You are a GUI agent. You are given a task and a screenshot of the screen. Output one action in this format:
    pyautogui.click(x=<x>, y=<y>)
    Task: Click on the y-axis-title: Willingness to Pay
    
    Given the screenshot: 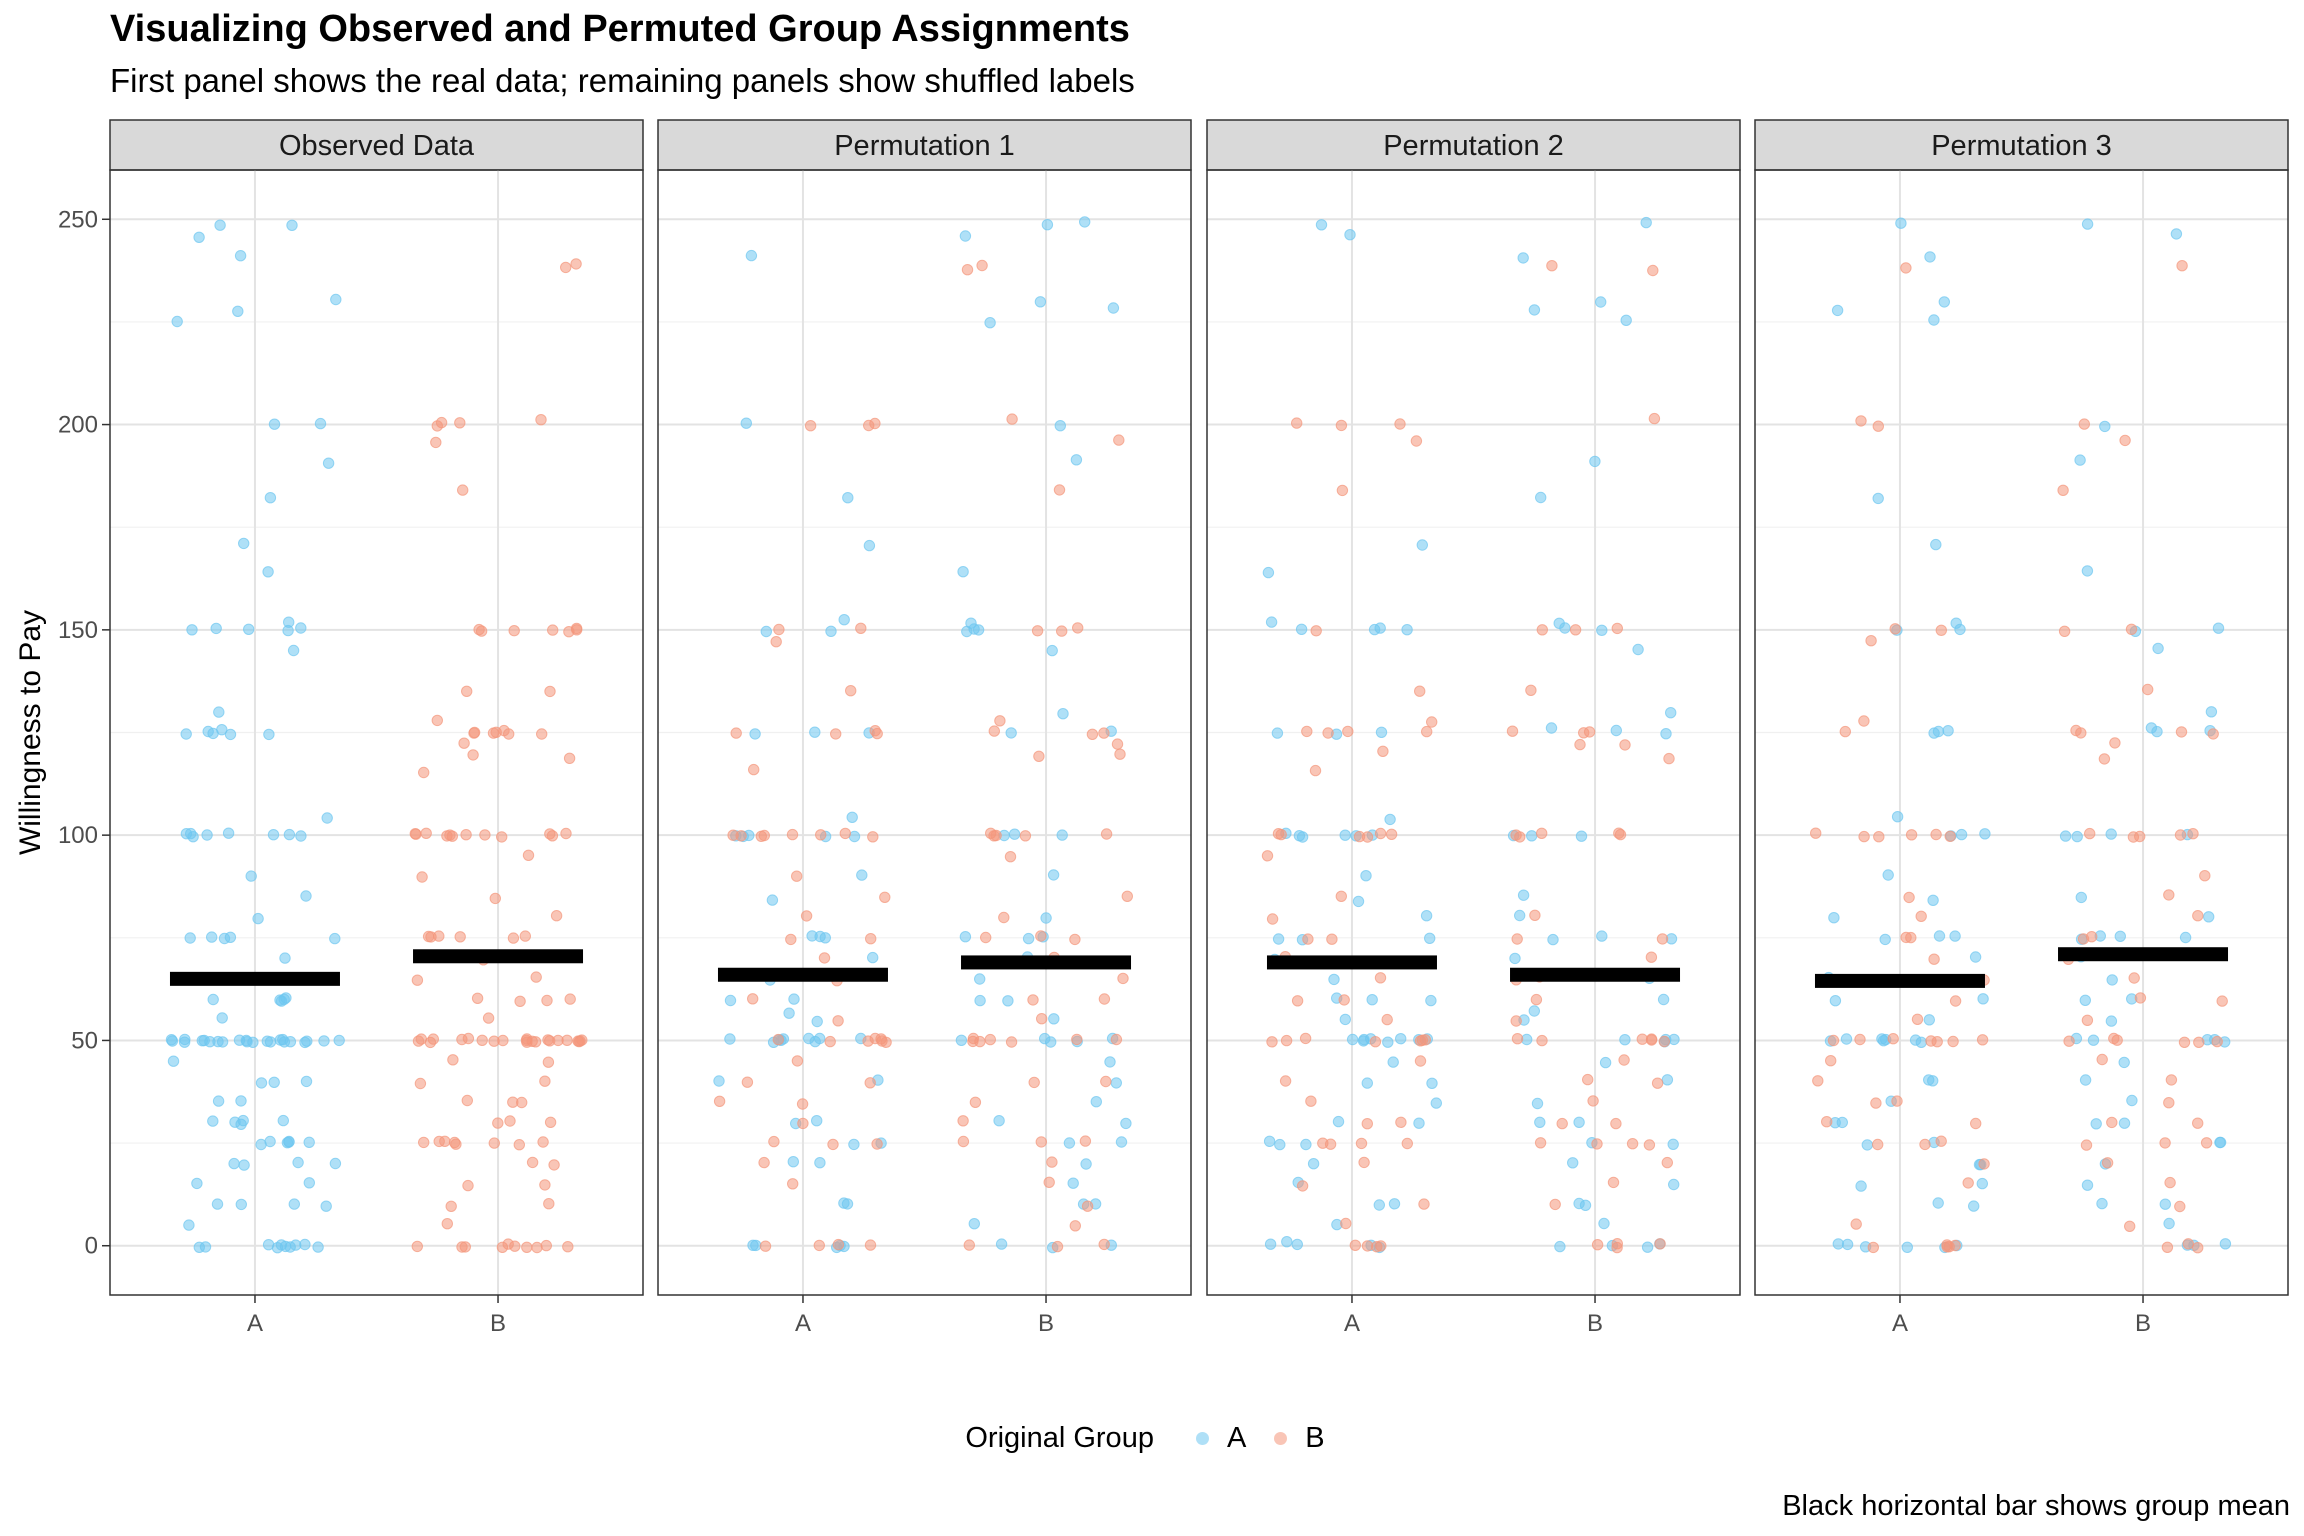 What is the action you would take?
    pyautogui.click(x=30, y=732)
    